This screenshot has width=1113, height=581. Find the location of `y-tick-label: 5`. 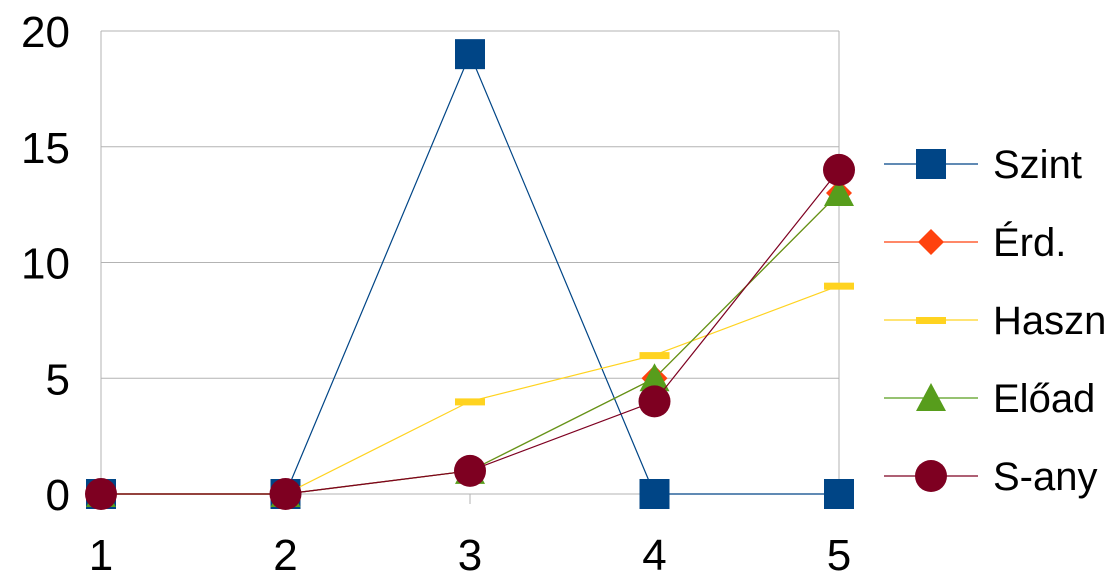

y-tick-label: 5 is located at coordinates (58, 379).